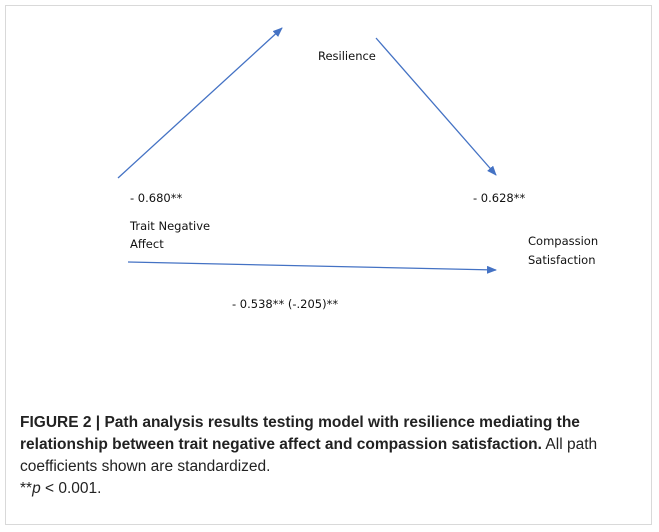 This screenshot has height=532, width=659. What do you see at coordinates (563, 241) in the screenshot?
I see `label-line: Compassion` at bounding box center [563, 241].